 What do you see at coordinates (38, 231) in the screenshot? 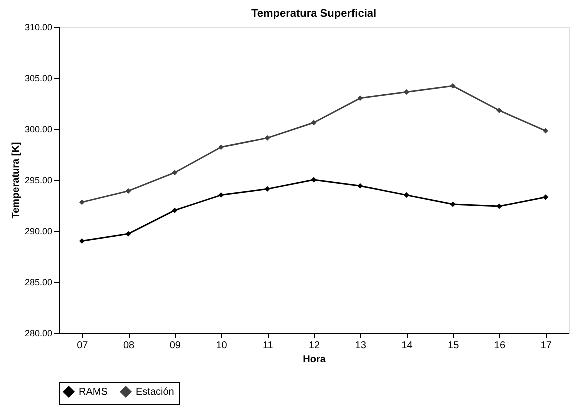
I see `y-tick-label: 290.00` at bounding box center [38, 231].